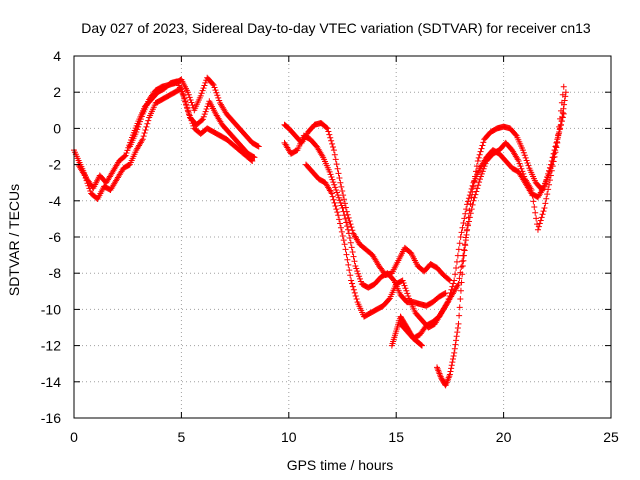  Describe the element at coordinates (14, 240) in the screenshot. I see `y-axis-label: SDTVAR / TECUs` at that location.